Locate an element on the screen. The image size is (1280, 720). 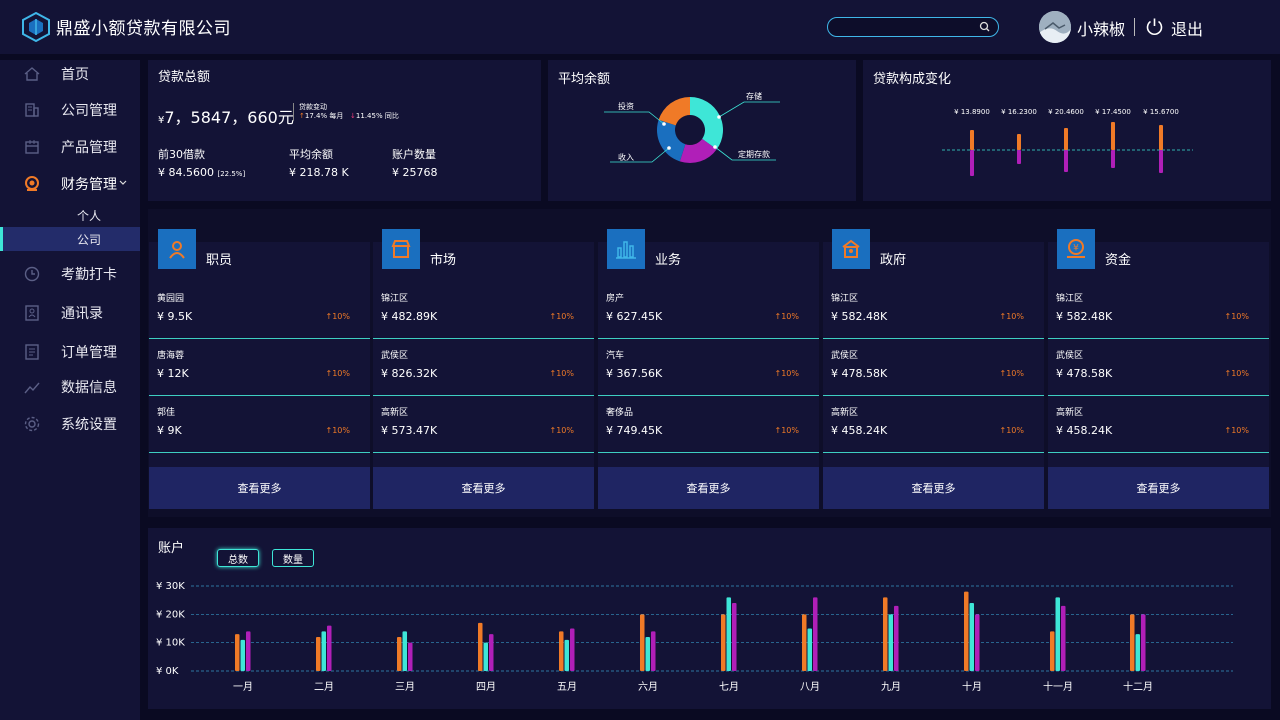
sidebar-item-attendance: 考勤打卡 is located at coordinates (70, 274).